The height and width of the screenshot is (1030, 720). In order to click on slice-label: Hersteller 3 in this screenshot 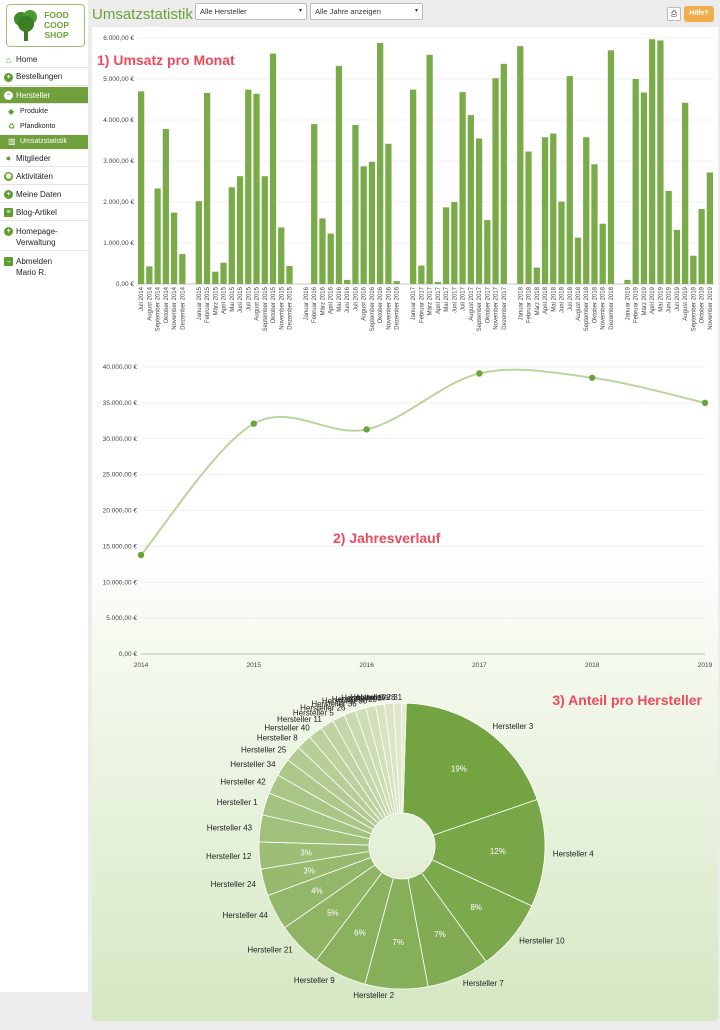, I will do `click(512, 726)`.